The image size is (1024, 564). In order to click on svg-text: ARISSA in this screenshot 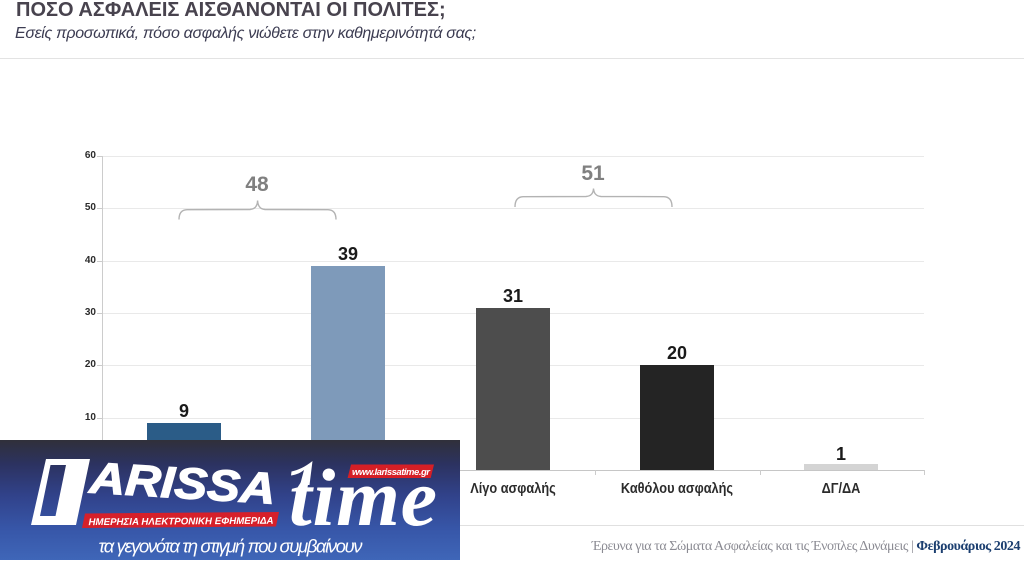, I will do `click(182, 484)`.